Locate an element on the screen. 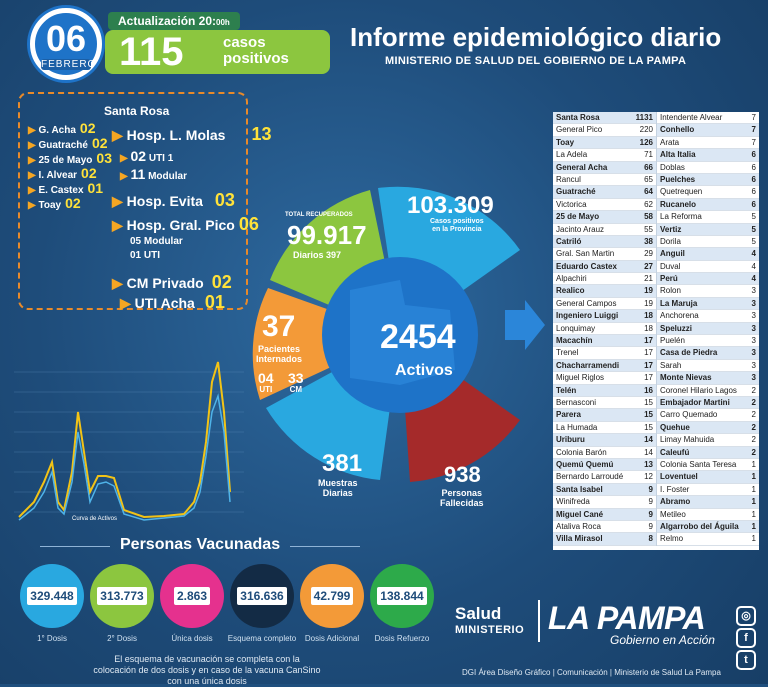  hospital-left-name: 25 de Mayo is located at coordinates (65, 160).